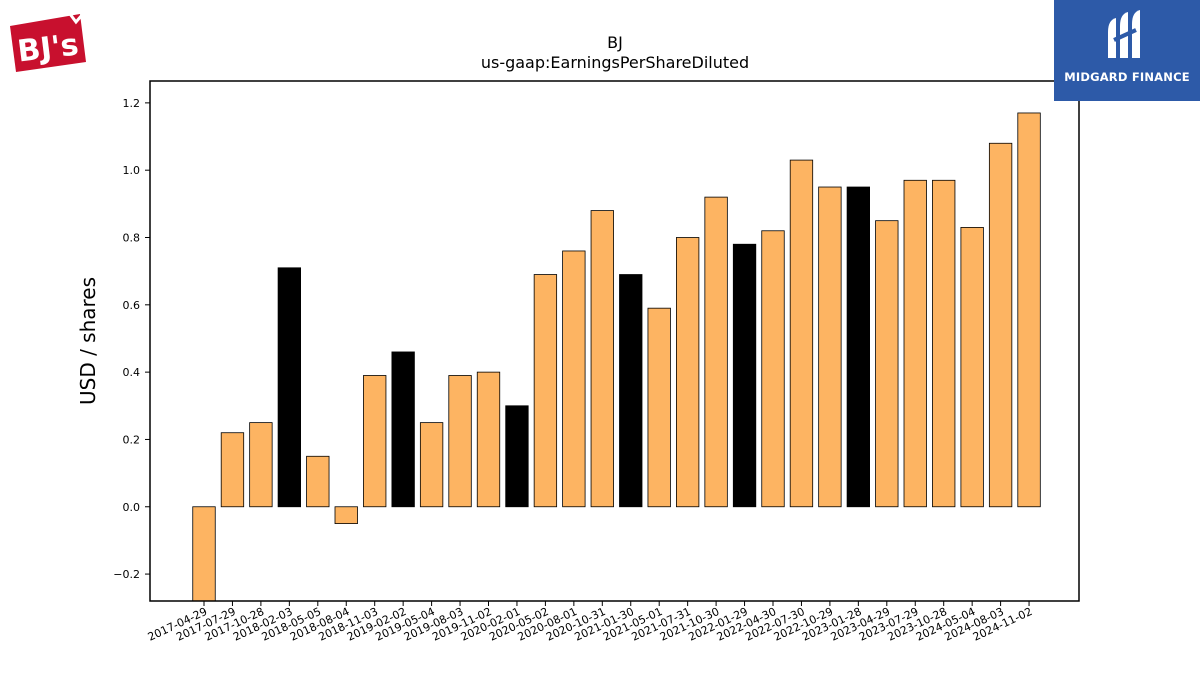  Describe the element at coordinates (126, 574) in the screenshot. I see `y-tick-label: −0.2` at that location.